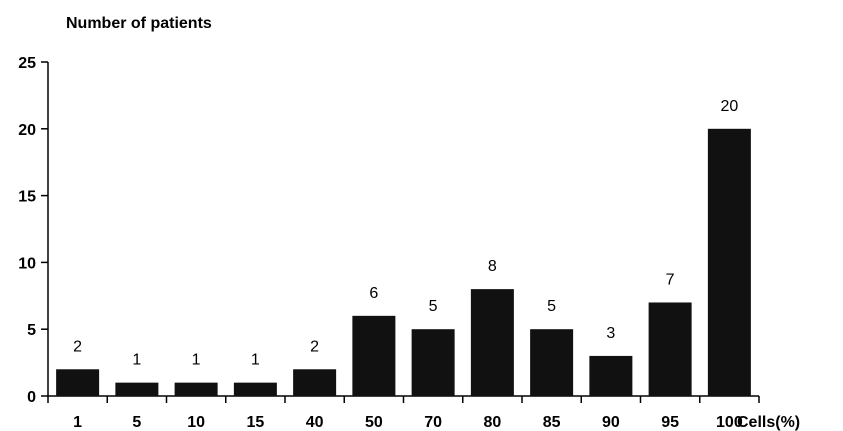 The image size is (843, 431). I want to click on x-tick-label: 70, so click(433, 422).